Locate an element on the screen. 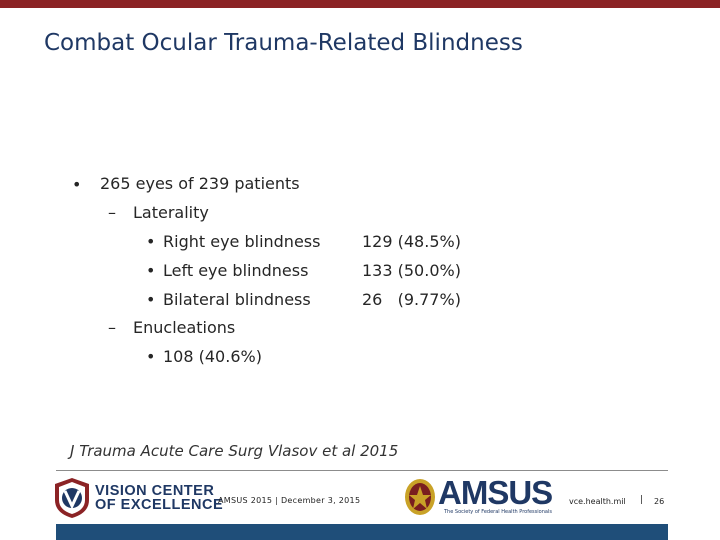  sub-bullet-laterality: Laterality is located at coordinates (171, 212).